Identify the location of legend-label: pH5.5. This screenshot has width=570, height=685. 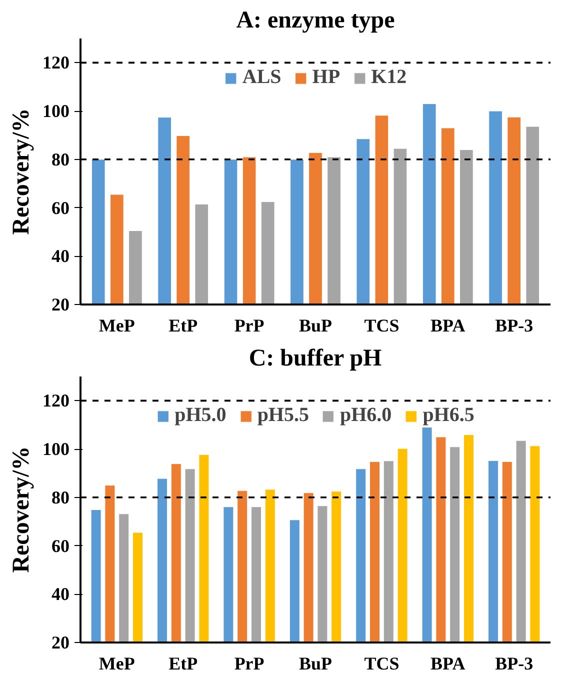
(283, 415).